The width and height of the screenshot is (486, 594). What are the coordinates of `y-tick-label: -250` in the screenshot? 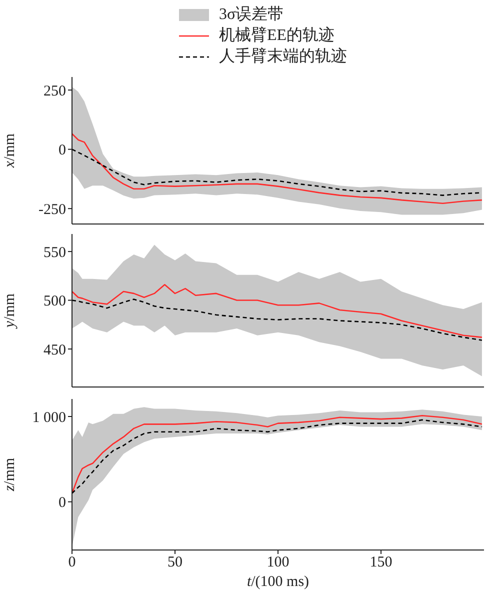 It's located at (52, 210).